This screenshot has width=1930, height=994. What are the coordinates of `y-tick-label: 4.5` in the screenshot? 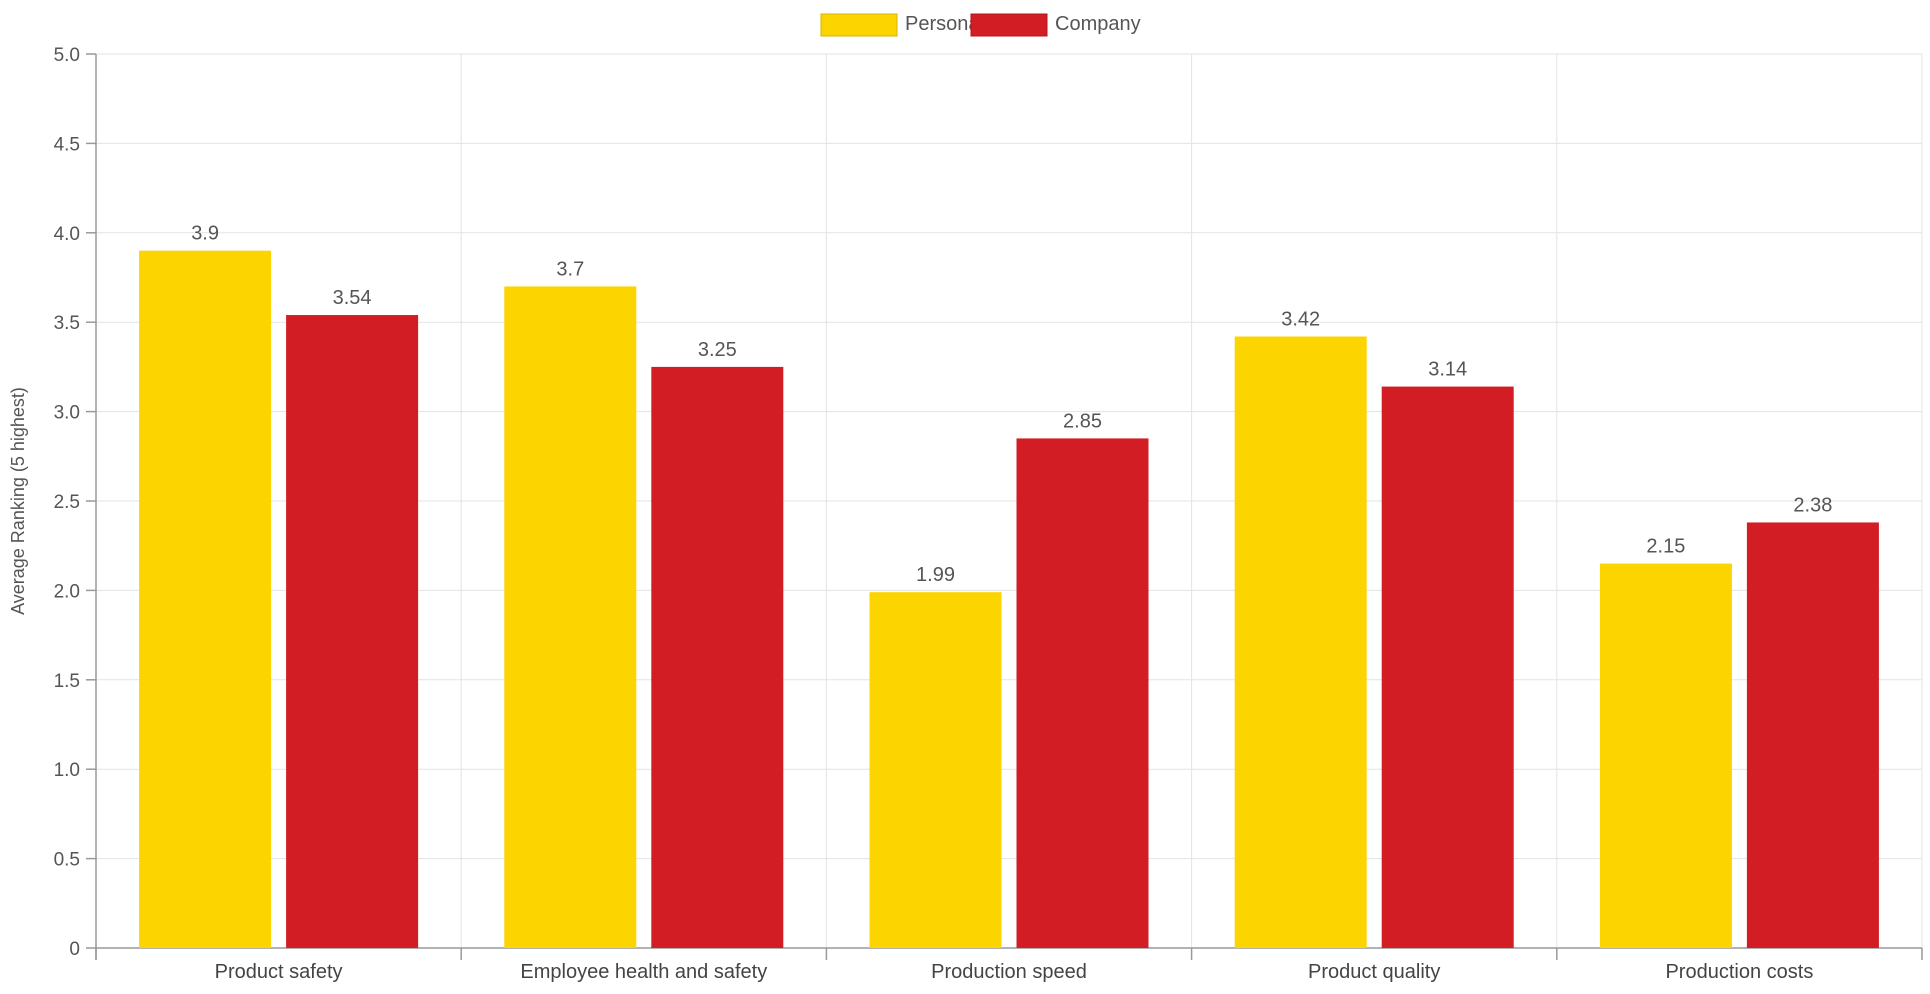 It's located at (67, 144).